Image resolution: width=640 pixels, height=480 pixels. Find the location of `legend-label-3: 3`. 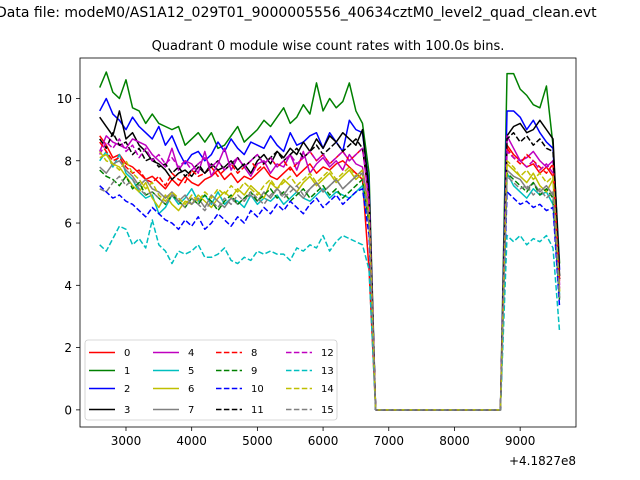

legend-label-3: 3 is located at coordinates (127, 410).